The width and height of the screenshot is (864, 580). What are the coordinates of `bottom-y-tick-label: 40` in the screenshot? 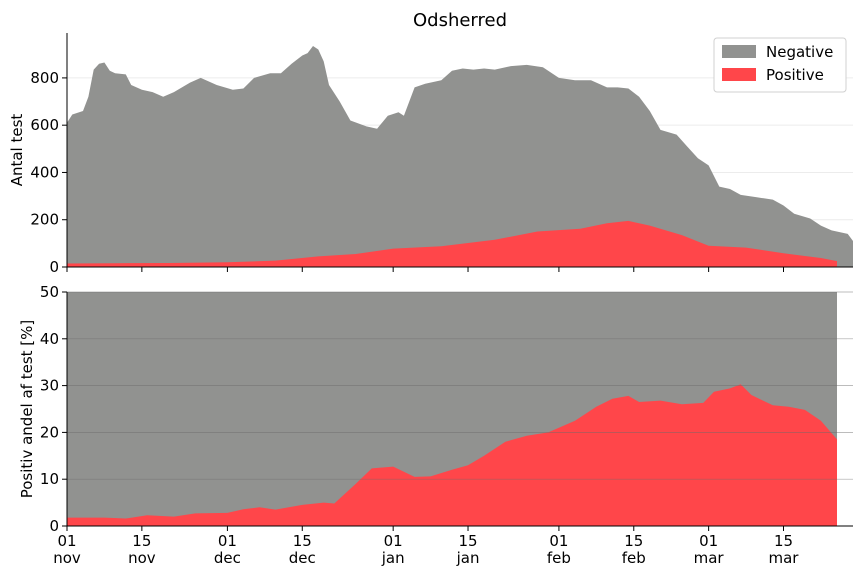 It's located at (49, 339).